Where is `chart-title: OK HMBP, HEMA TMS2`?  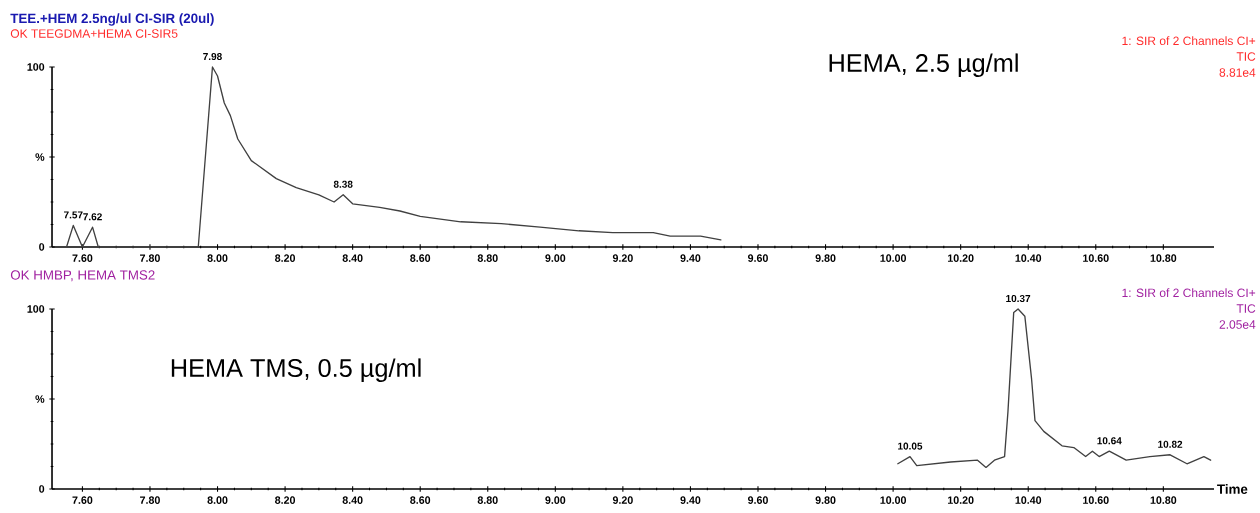 chart-title: OK HMBP, HEMA TMS2 is located at coordinates (82, 276).